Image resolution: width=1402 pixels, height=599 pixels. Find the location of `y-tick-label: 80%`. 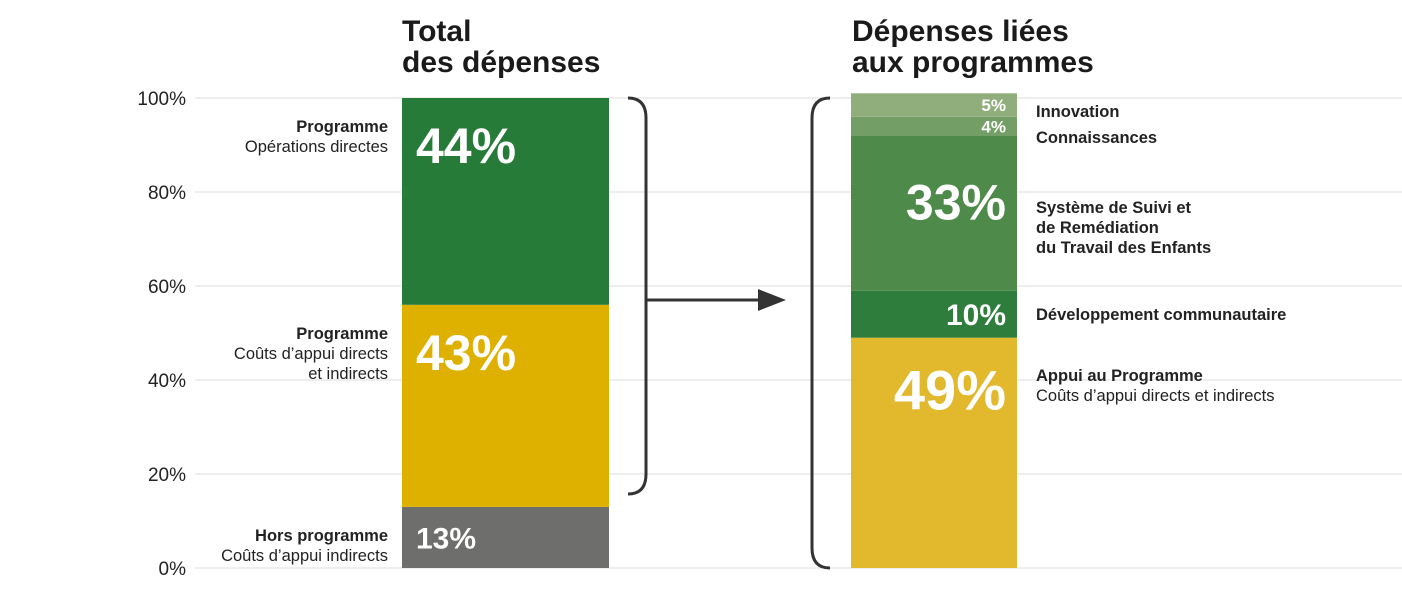

y-tick-label: 80% is located at coordinates (167, 193).